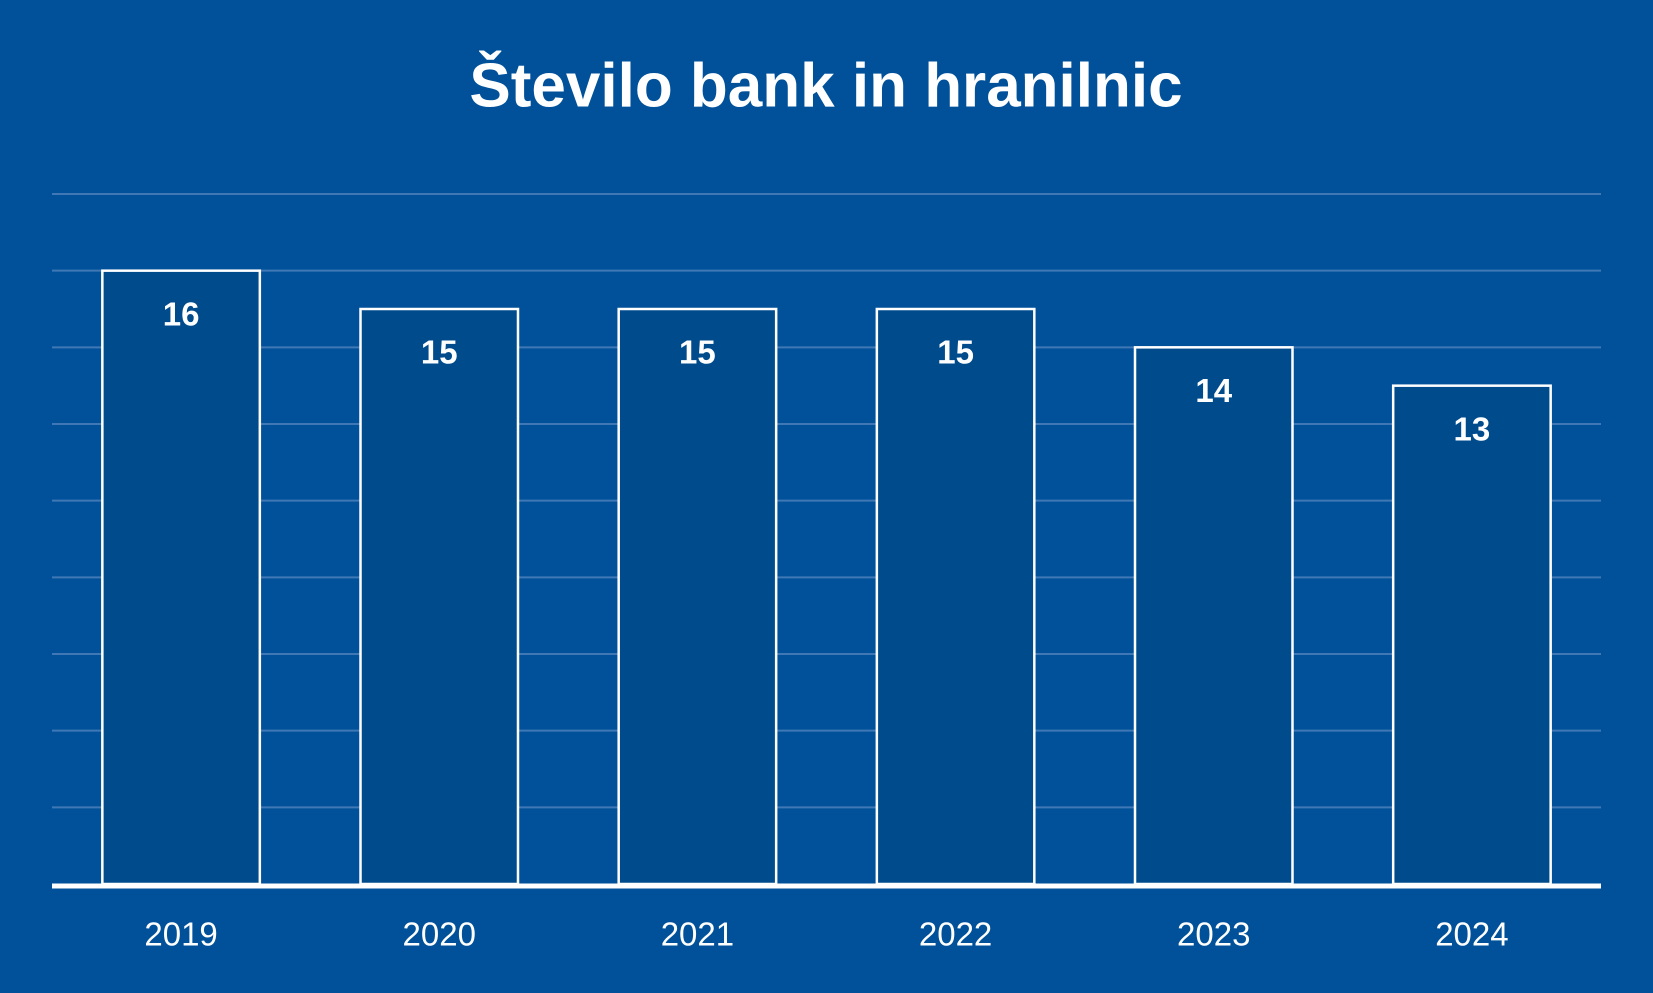 This screenshot has height=993, width=1653. I want to click on value-label: 14, so click(1213, 390).